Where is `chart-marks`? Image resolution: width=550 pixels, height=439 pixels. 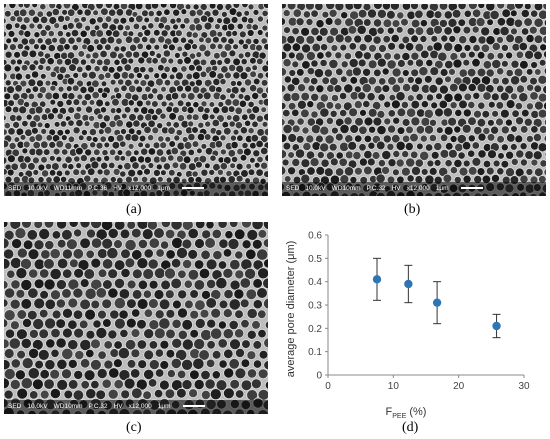
chart-marks is located at coordinates (436, 298).